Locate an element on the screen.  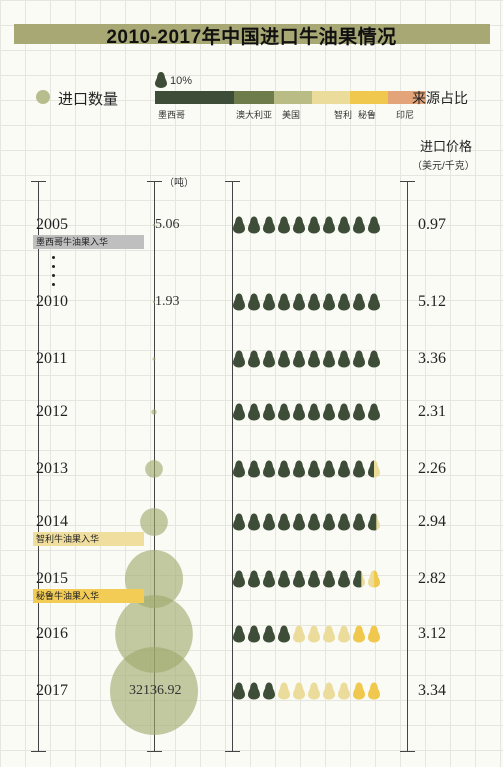
year-label: 2015 is located at coordinates (52, 578).